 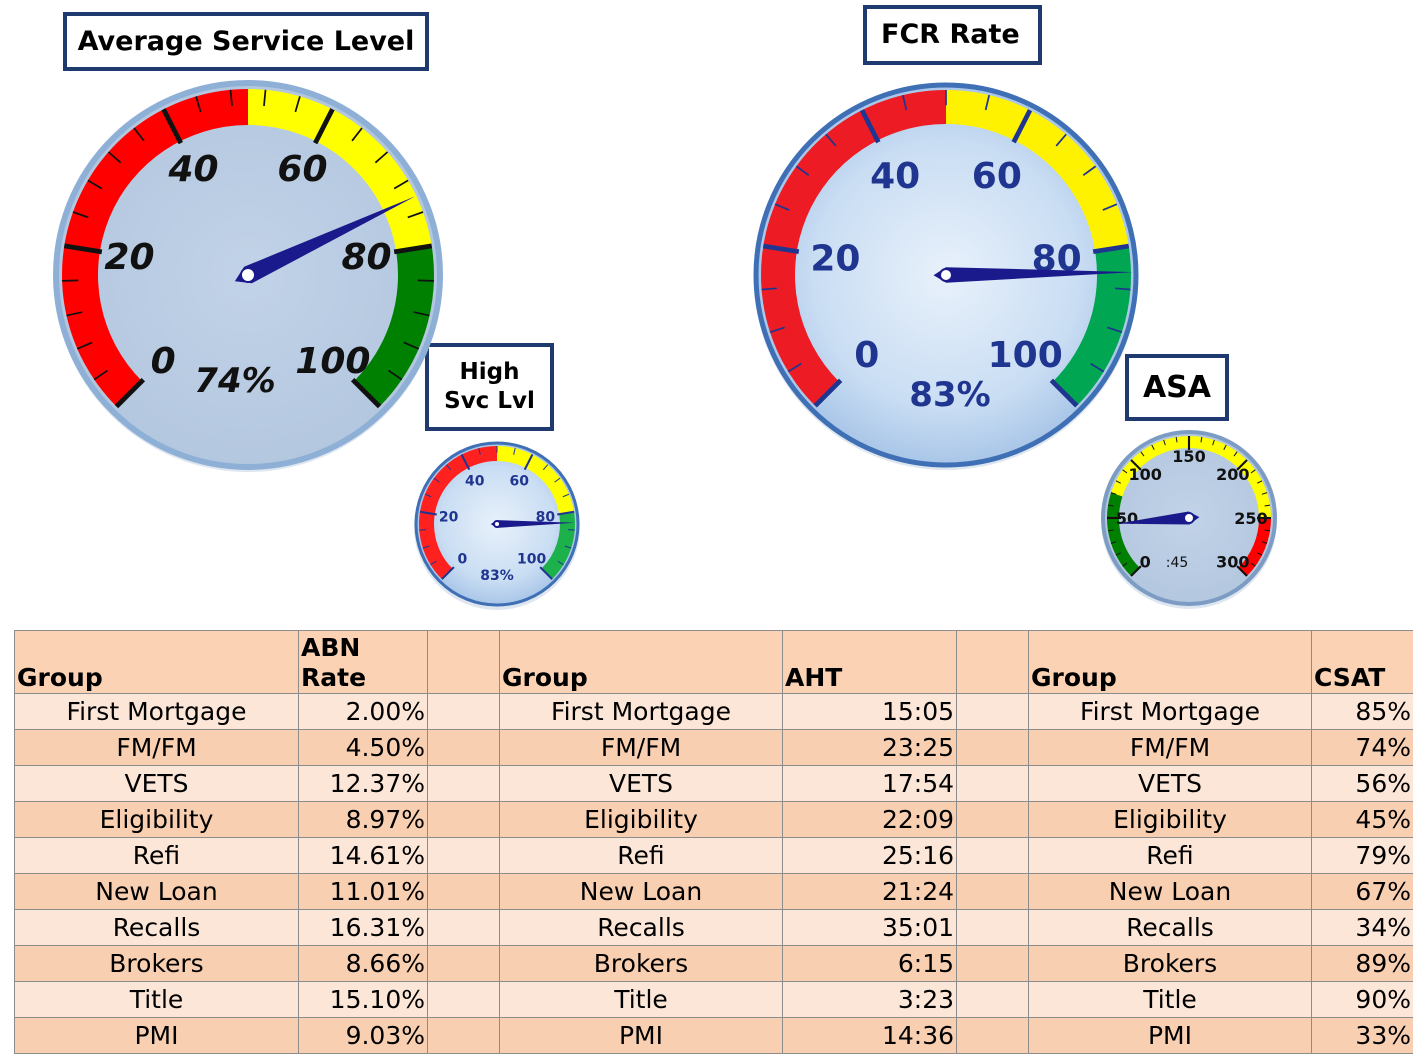 What do you see at coordinates (1250, 518) in the screenshot?
I see `gauge-tick-label: 250` at bounding box center [1250, 518].